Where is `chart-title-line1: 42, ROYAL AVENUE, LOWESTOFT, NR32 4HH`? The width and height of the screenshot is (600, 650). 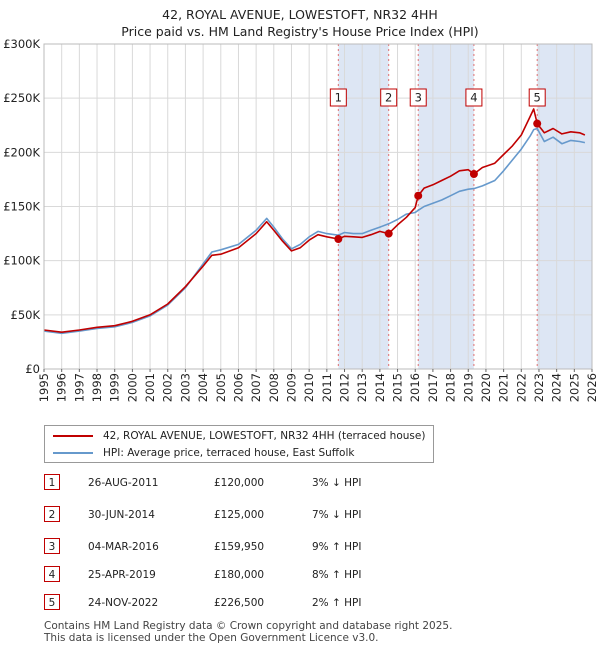 chart-title-line1: 42, ROYAL AVENUE, LOWESTOFT, NR32 4HH is located at coordinates (300, 14).